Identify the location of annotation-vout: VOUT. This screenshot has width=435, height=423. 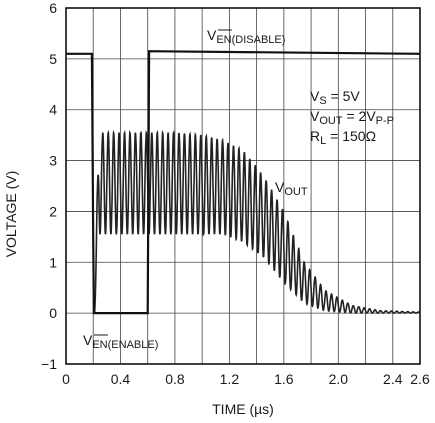
(291, 188).